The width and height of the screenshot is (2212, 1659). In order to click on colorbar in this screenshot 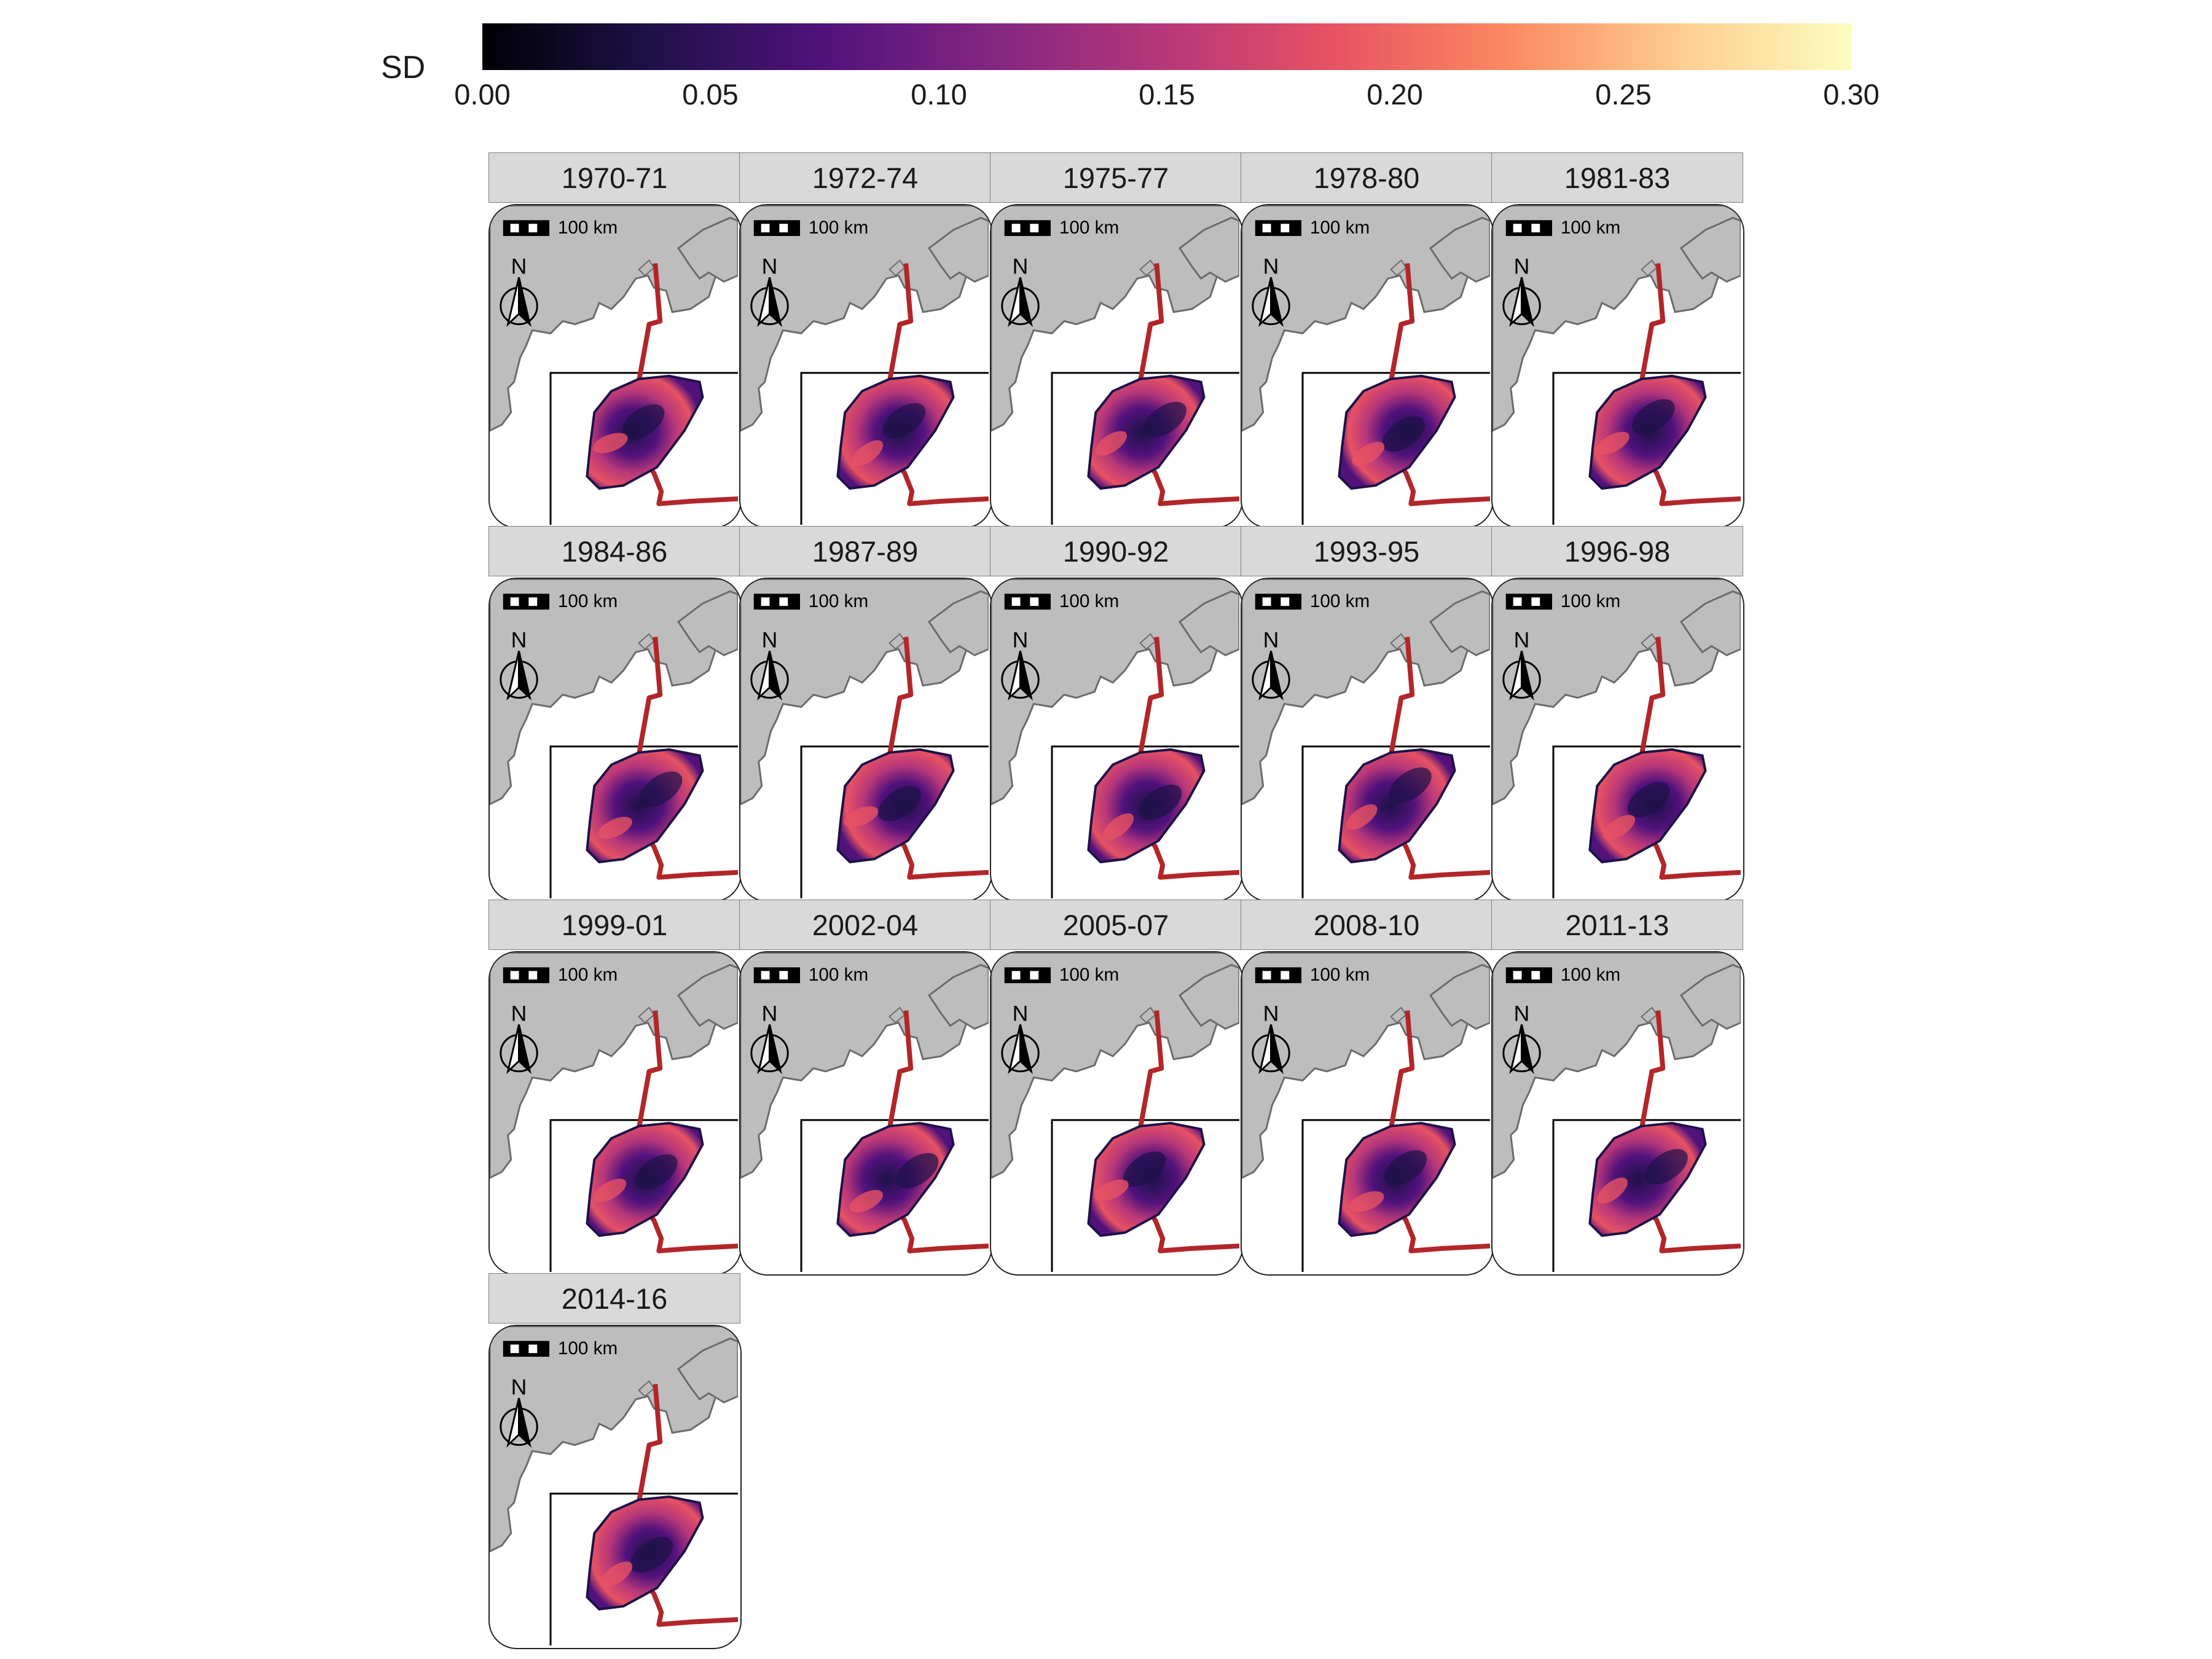, I will do `click(1166, 46)`.